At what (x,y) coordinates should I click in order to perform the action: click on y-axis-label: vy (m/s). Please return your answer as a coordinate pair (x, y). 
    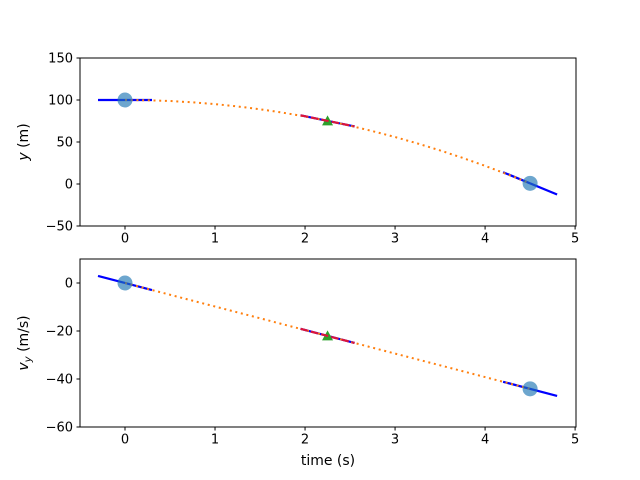
    Looking at the image, I should click on (25, 342).